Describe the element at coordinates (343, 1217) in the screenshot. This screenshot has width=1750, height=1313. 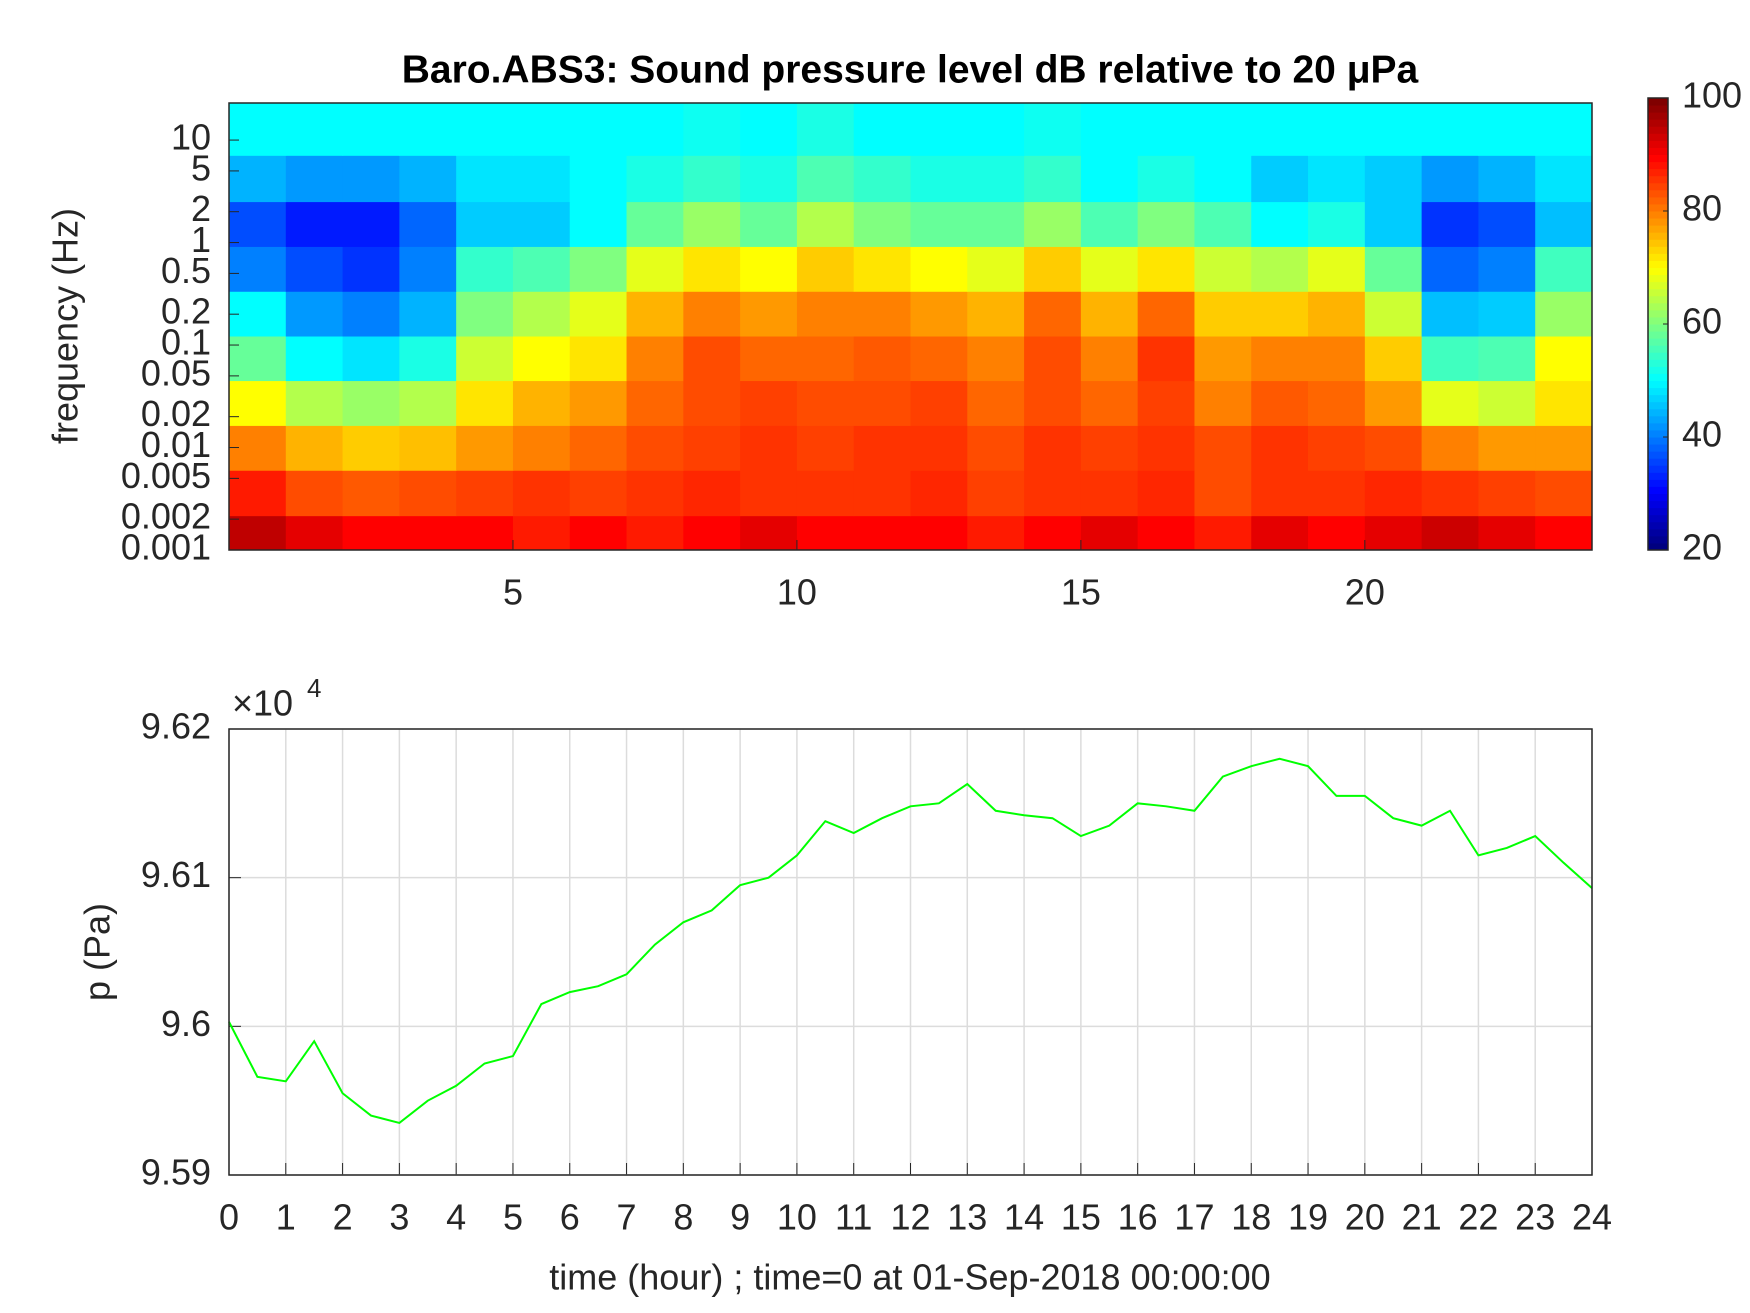
I see `x-tick-label: 2` at that location.